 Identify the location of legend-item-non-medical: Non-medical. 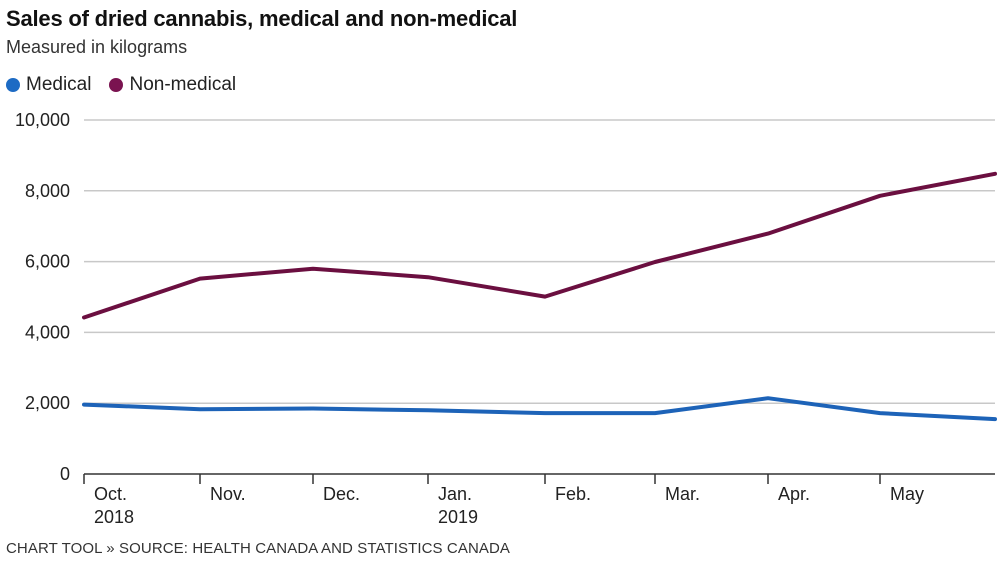
(172, 85).